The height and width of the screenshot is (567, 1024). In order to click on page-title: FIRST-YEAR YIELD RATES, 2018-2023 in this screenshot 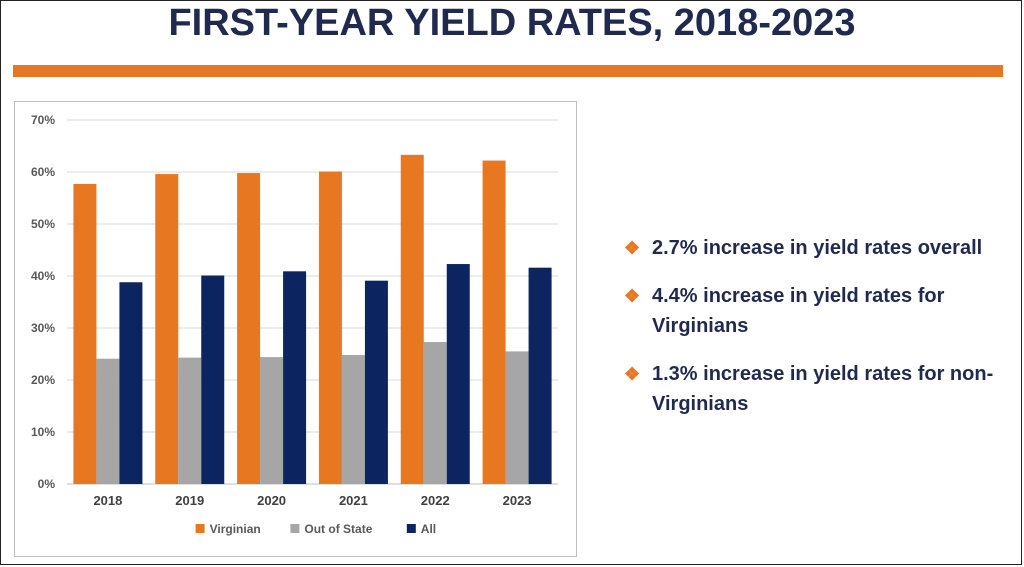, I will do `click(512, 23)`.